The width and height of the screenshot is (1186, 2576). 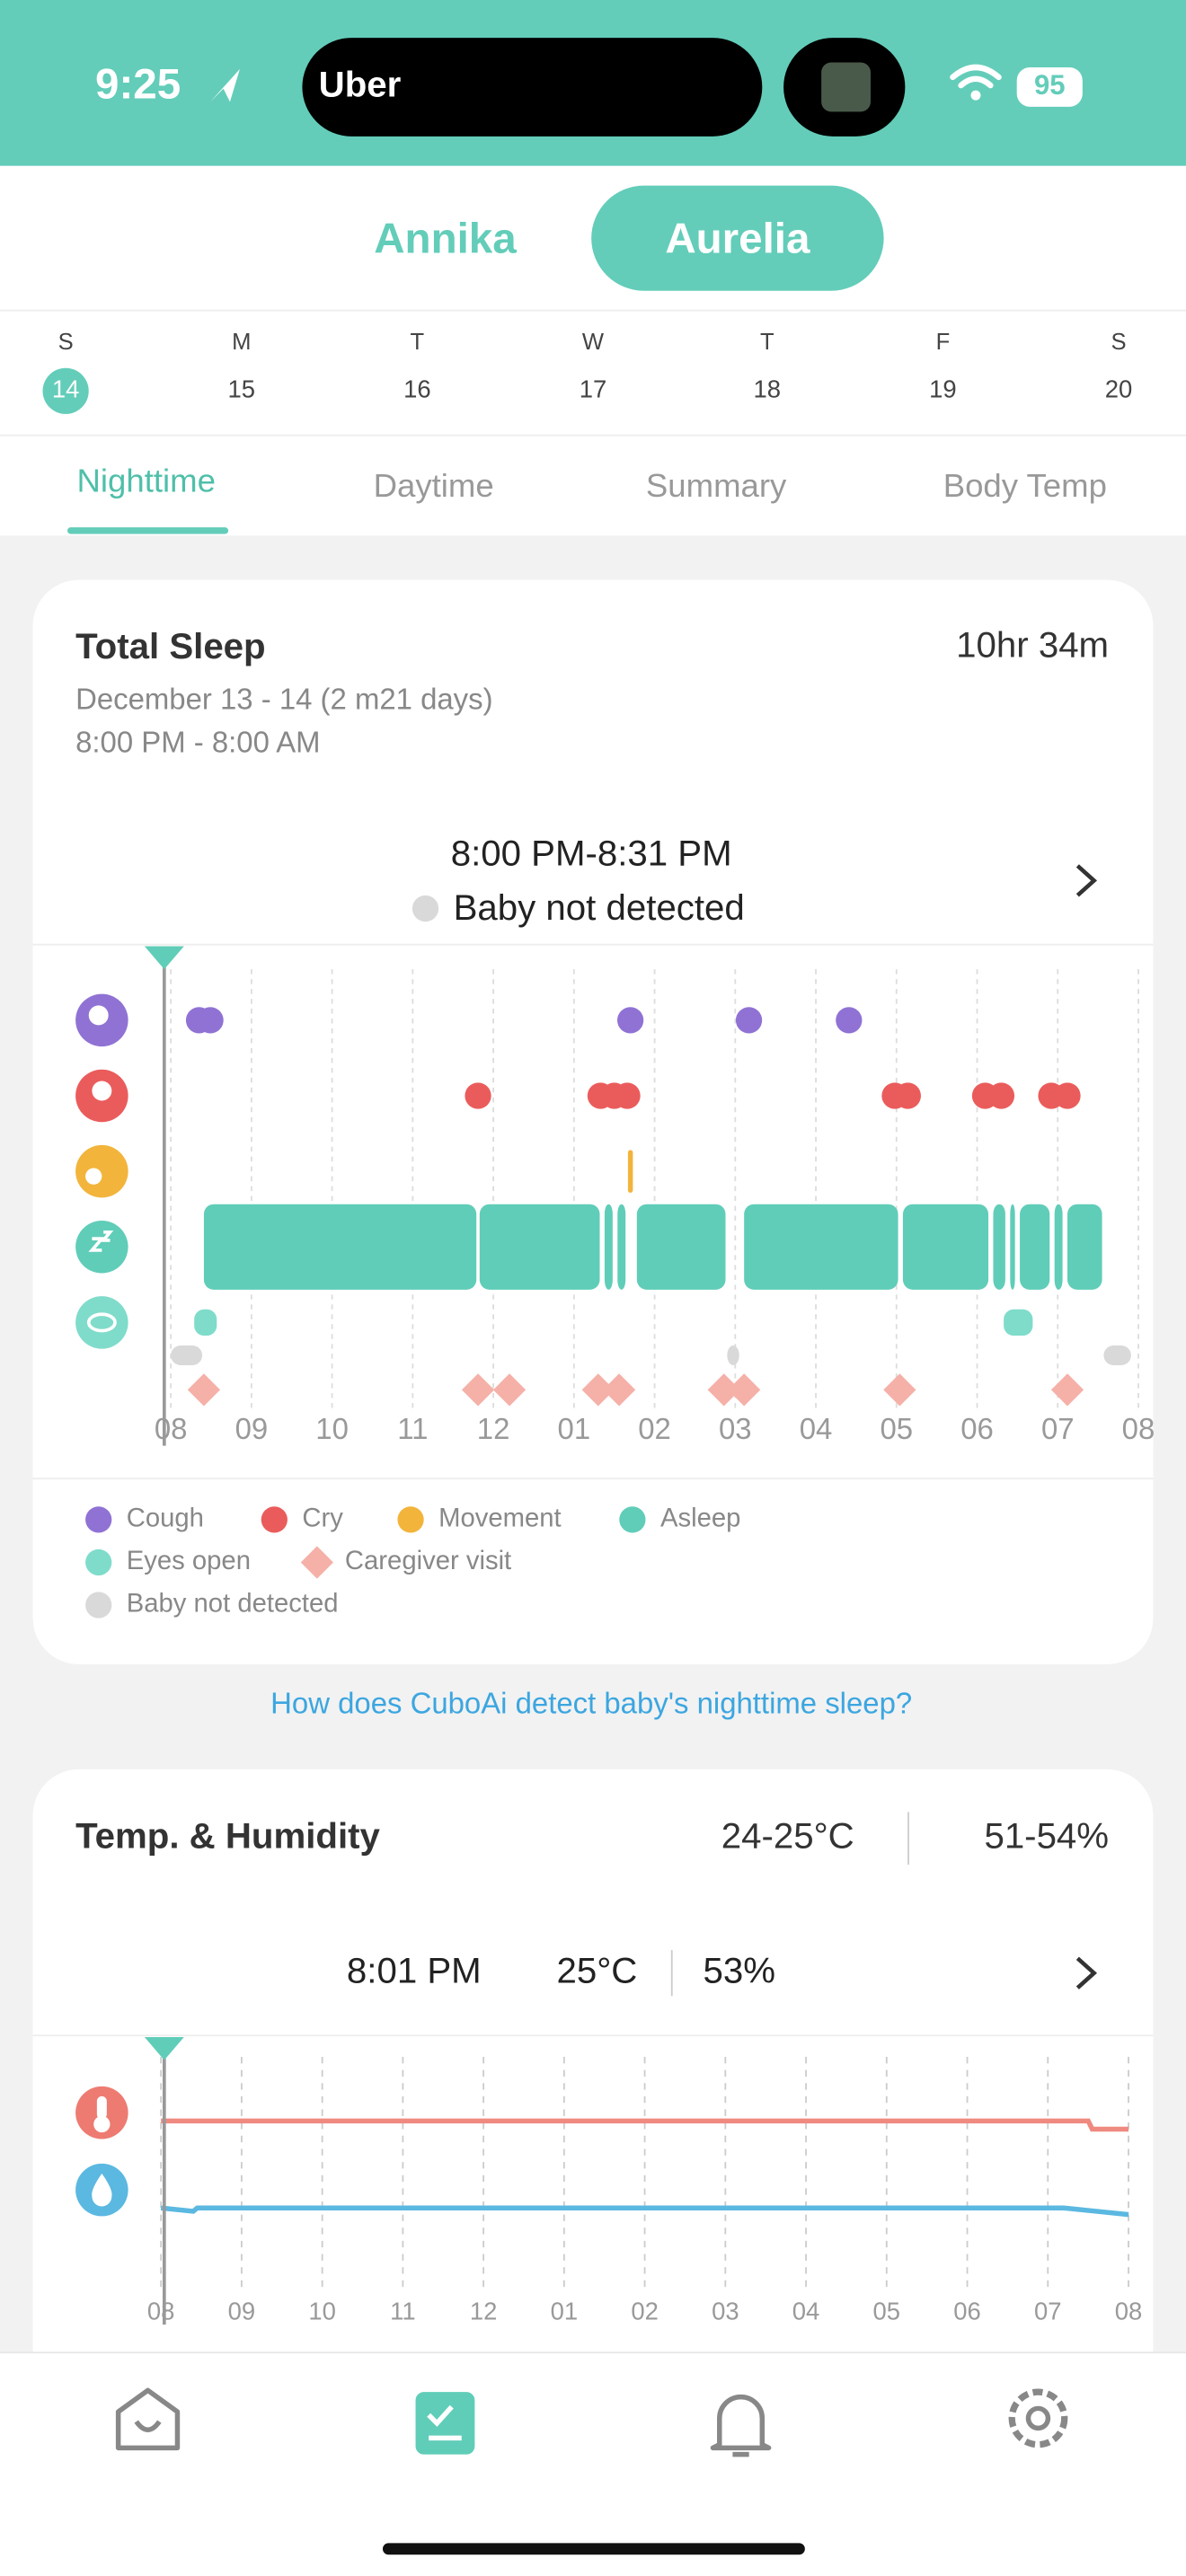 I want to click on date-range: December 13 - 14 (2 m21 days), so click(x=283, y=699).